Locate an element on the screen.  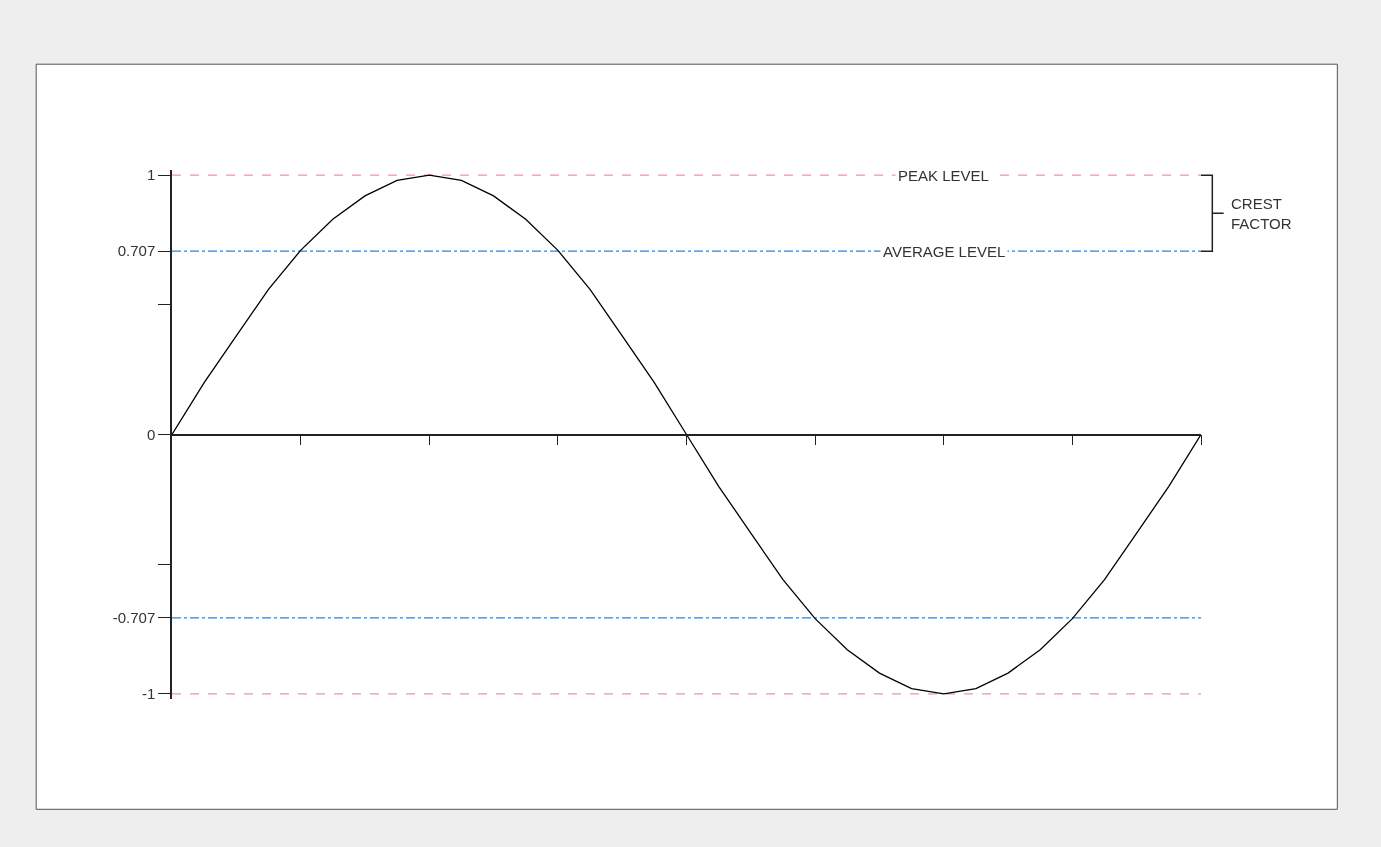
y-tick-label: 1 is located at coordinates (151, 175).